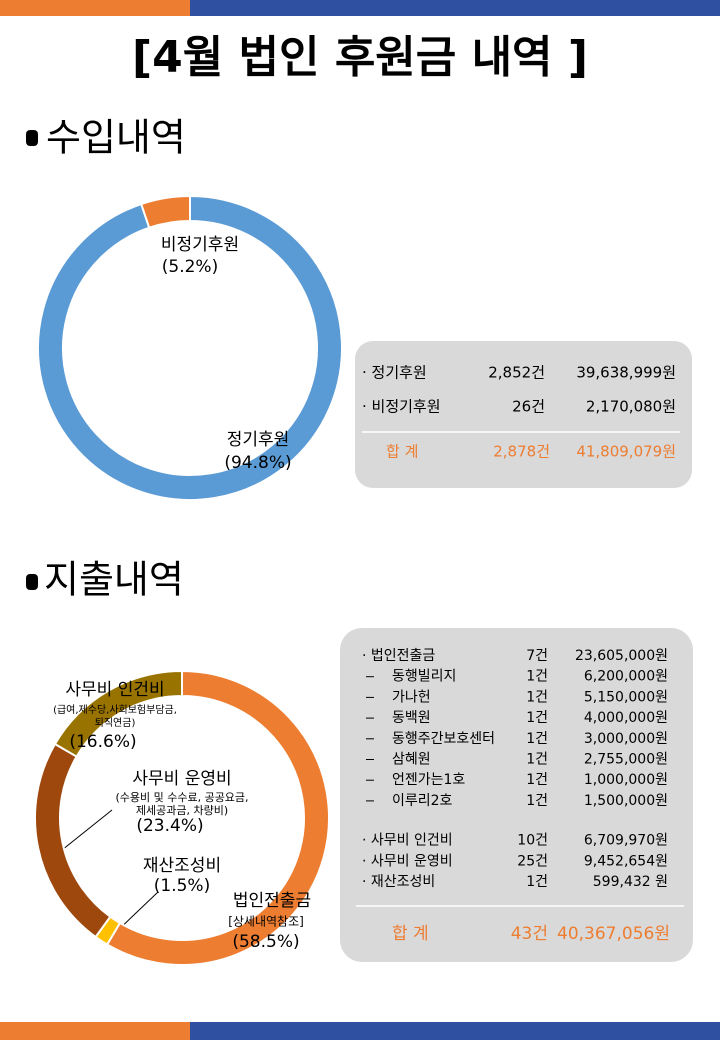  Describe the element at coordinates (258, 440) in the screenshot. I see `slice-label: 정기후원` at that location.